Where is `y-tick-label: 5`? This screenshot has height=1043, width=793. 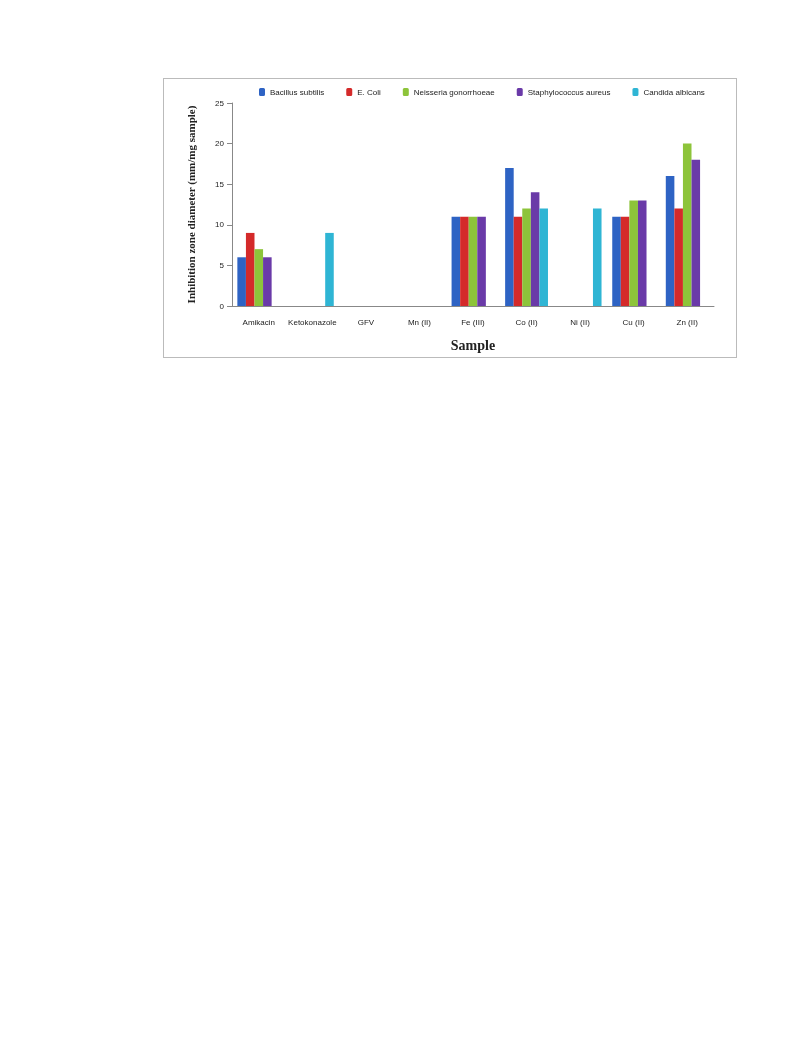
y-tick-label: 5 is located at coordinates (222, 265).